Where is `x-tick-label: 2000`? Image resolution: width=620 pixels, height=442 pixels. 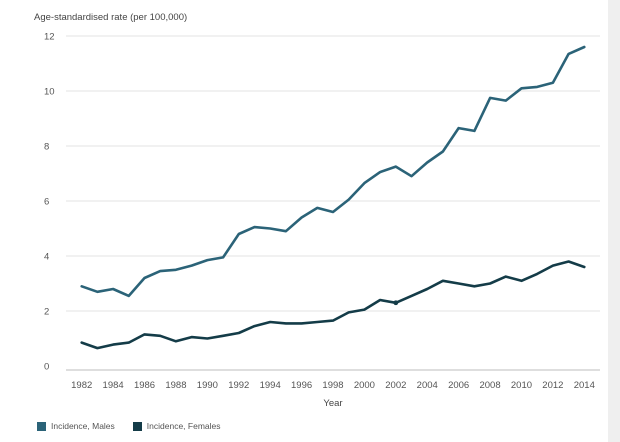 x-tick-label: 2000 is located at coordinates (364, 385).